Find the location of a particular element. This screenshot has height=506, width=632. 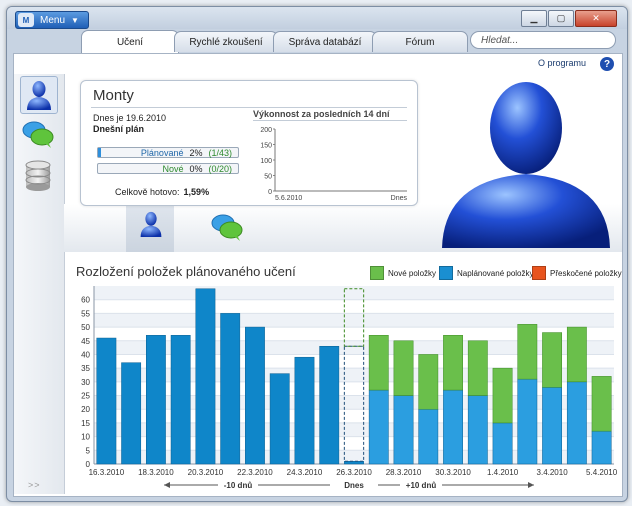

y-tick-label: 55 is located at coordinates (85, 313).